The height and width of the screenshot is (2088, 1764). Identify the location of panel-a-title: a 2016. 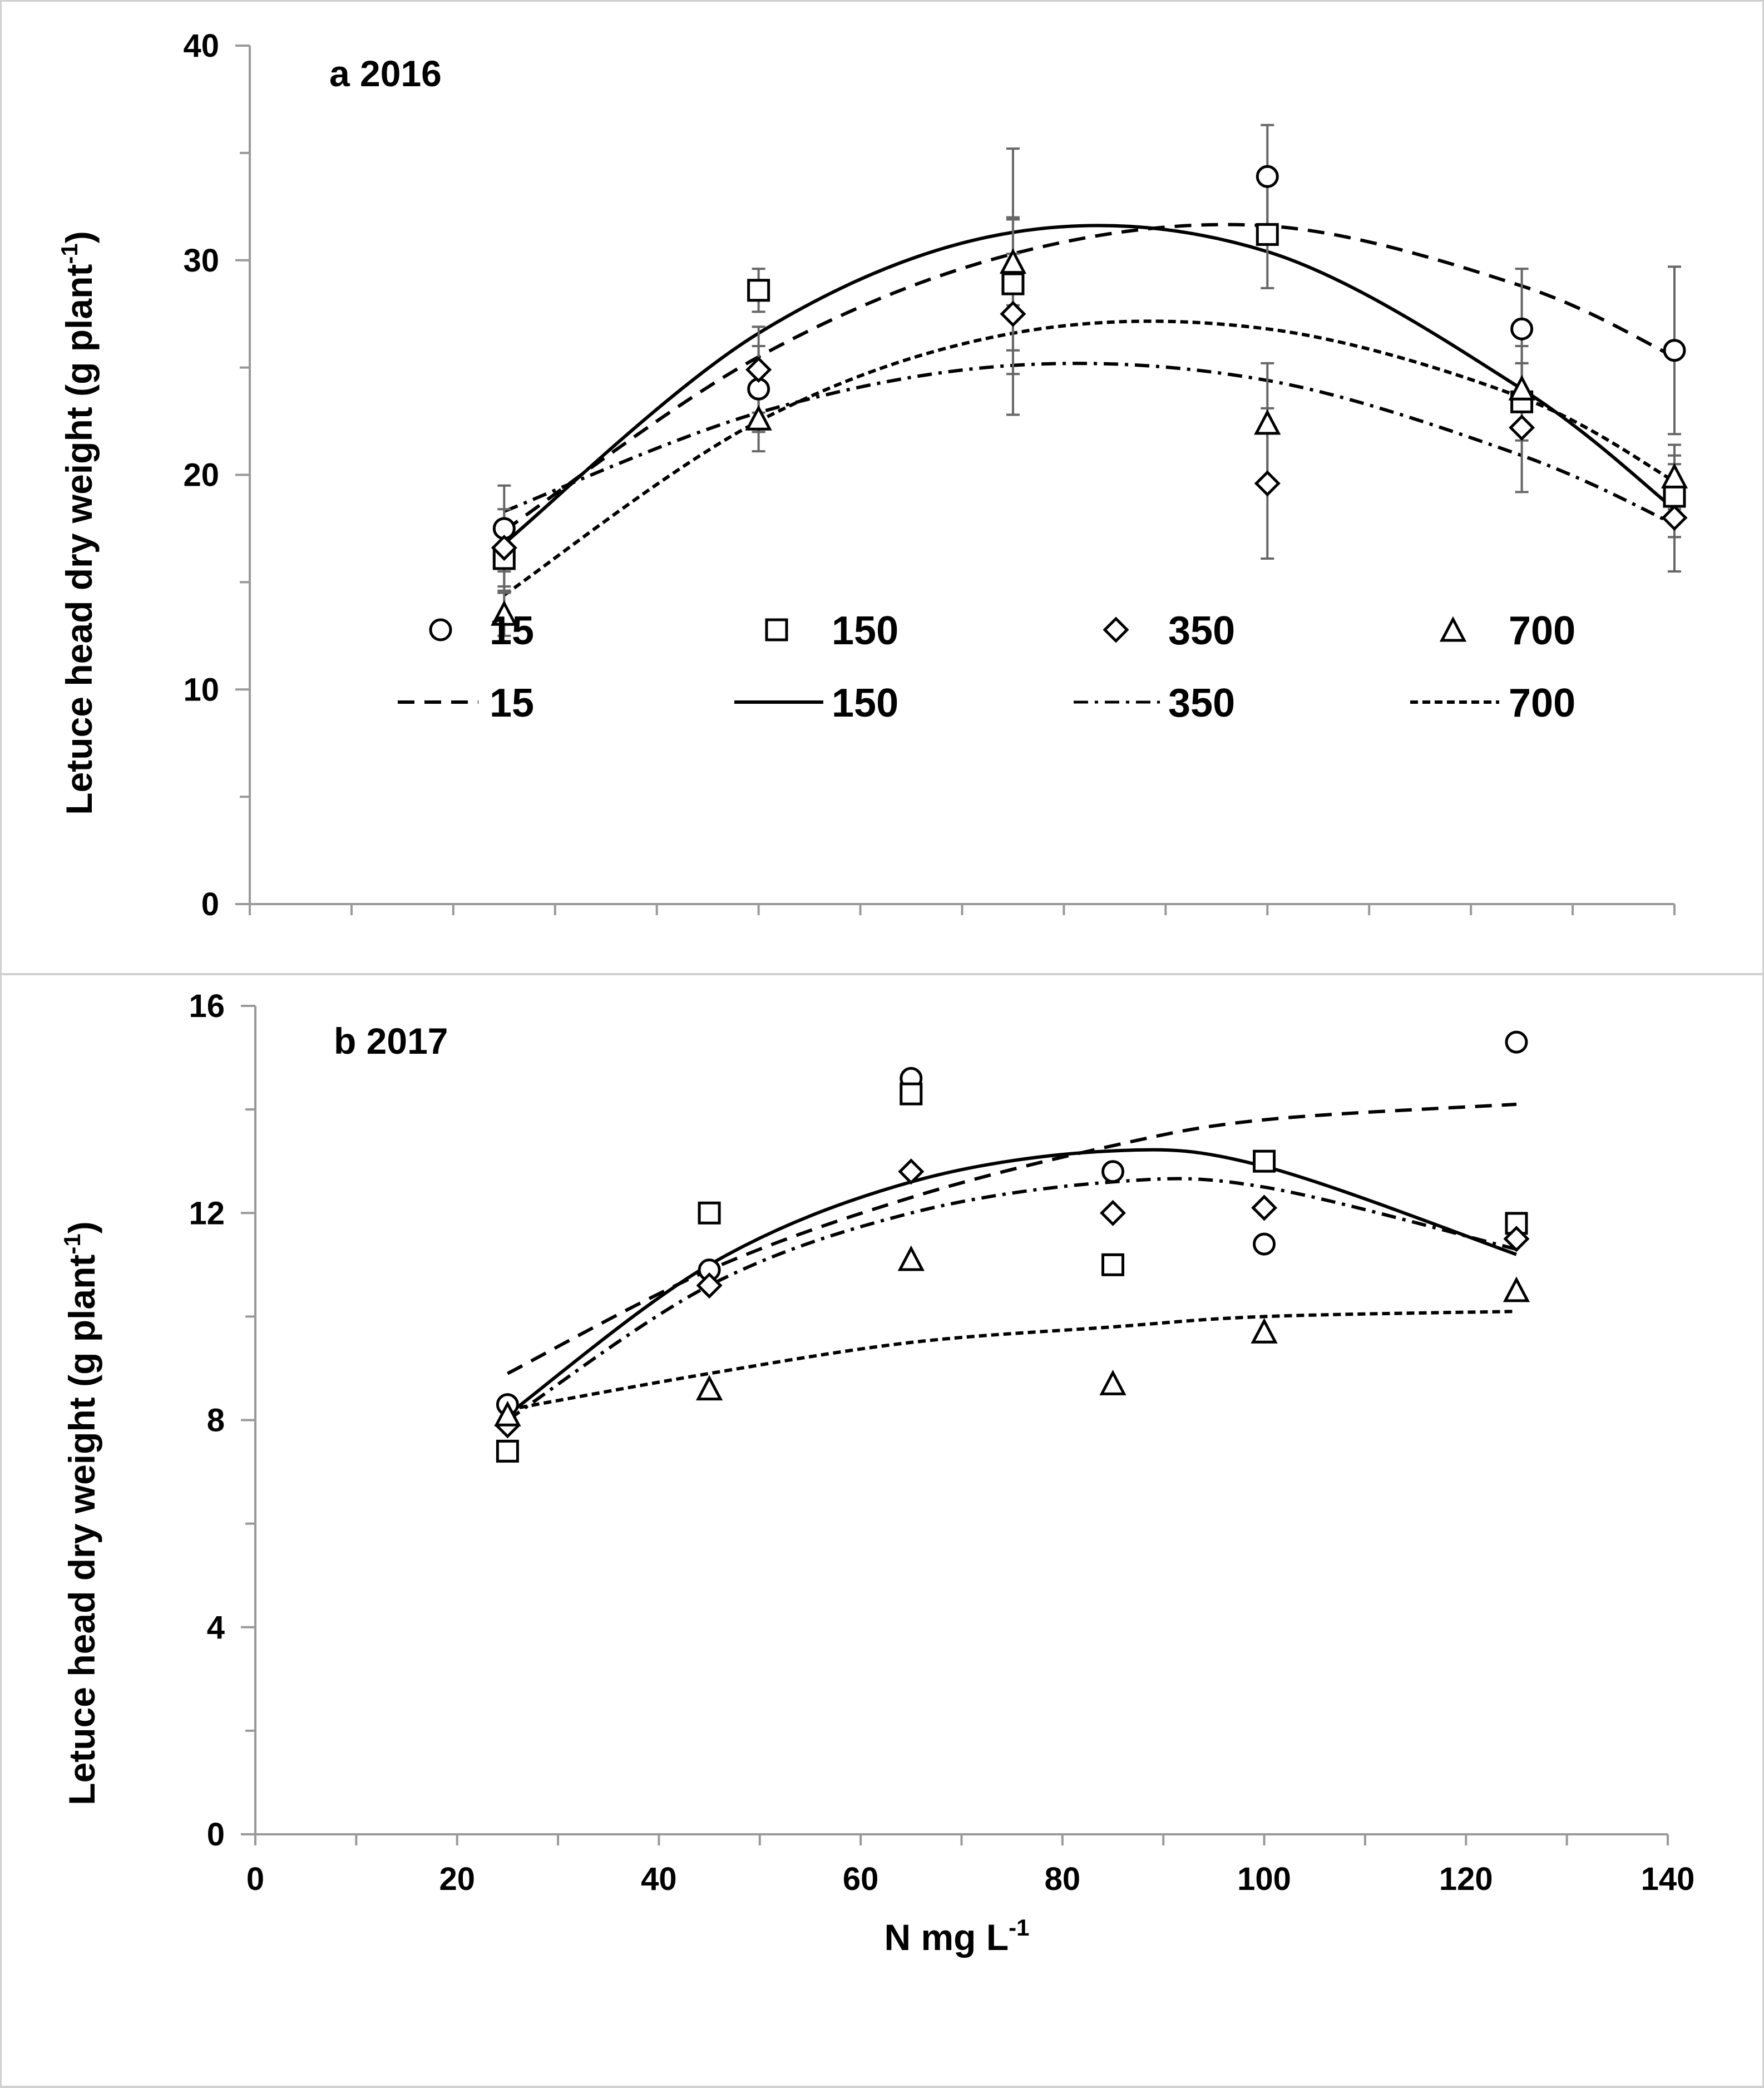
(385, 73).